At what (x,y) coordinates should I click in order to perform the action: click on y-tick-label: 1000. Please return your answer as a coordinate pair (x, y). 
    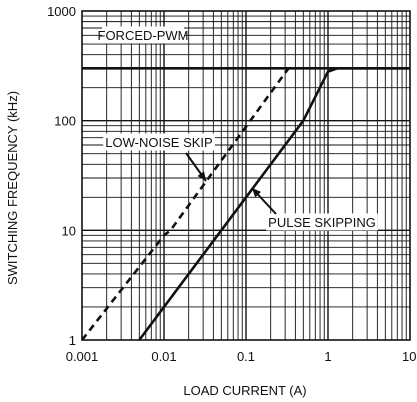
    Looking at the image, I should click on (61, 11).